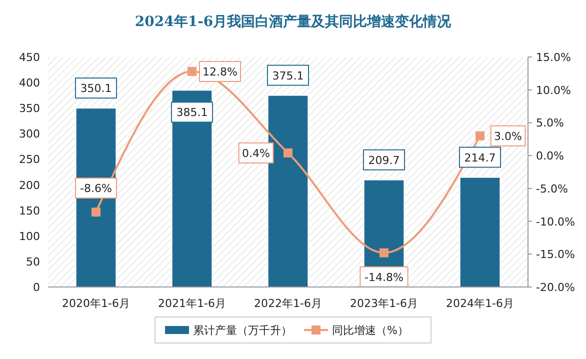 This screenshot has height=359, width=586. Describe the element at coordinates (288, 75) in the screenshot. I see `data-label: 375.1` at that location.